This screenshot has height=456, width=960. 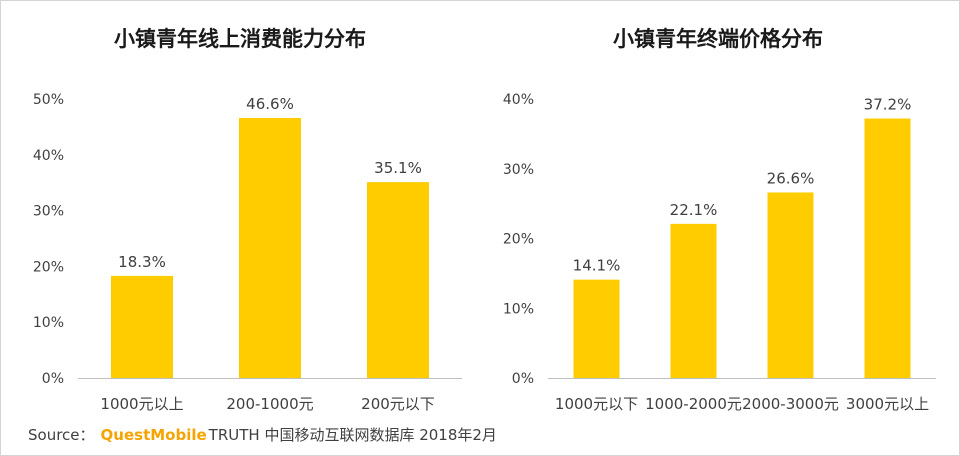 What do you see at coordinates (61, 435) in the screenshot?
I see `source-prefix: Source：` at bounding box center [61, 435].